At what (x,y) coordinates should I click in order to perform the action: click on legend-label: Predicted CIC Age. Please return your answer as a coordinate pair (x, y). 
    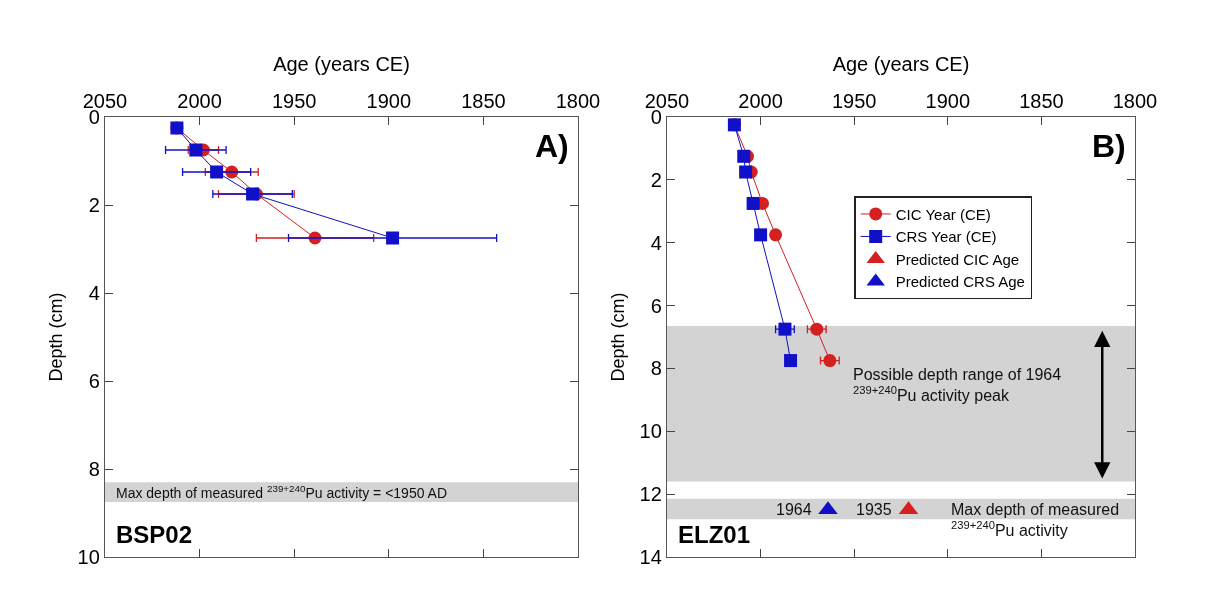
    Looking at the image, I should click on (957, 259).